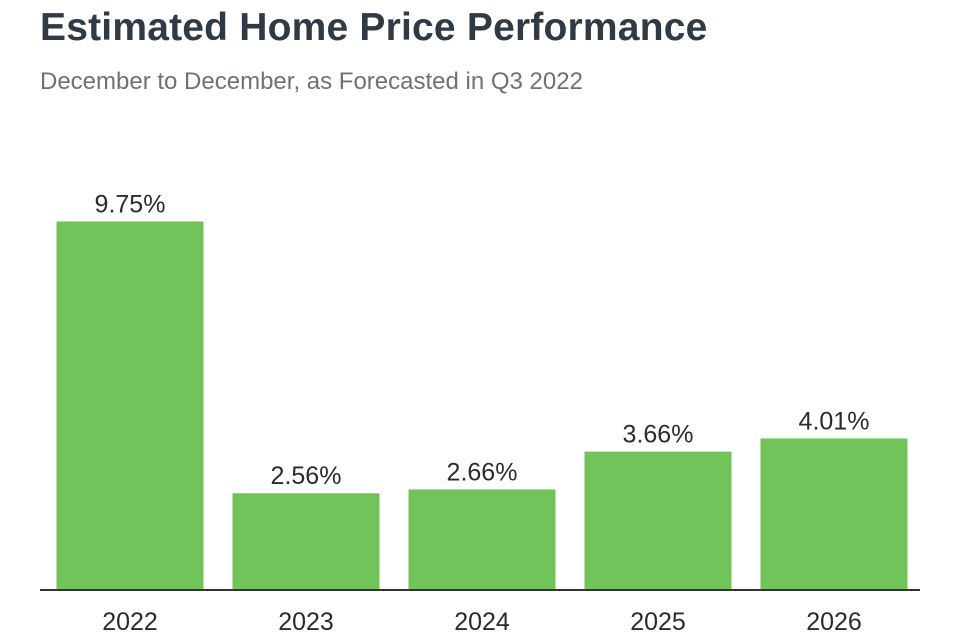 The image size is (958, 640). What do you see at coordinates (306, 541) in the screenshot?
I see `bar-2023` at bounding box center [306, 541].